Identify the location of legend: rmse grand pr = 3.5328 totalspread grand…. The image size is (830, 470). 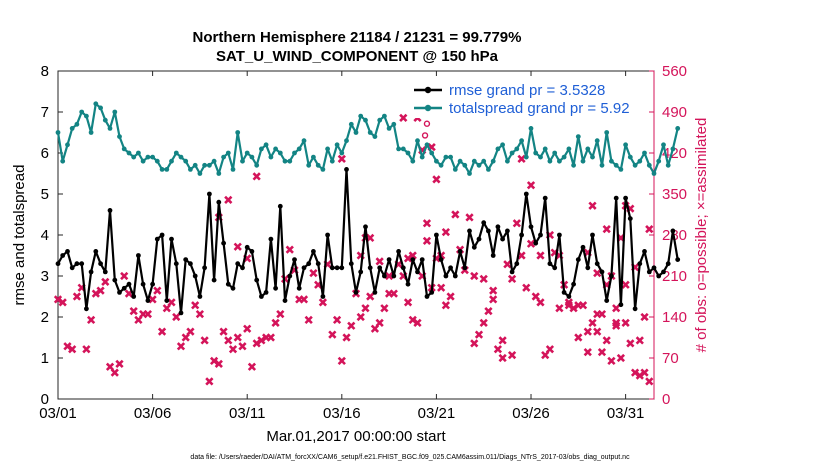
(520, 99).